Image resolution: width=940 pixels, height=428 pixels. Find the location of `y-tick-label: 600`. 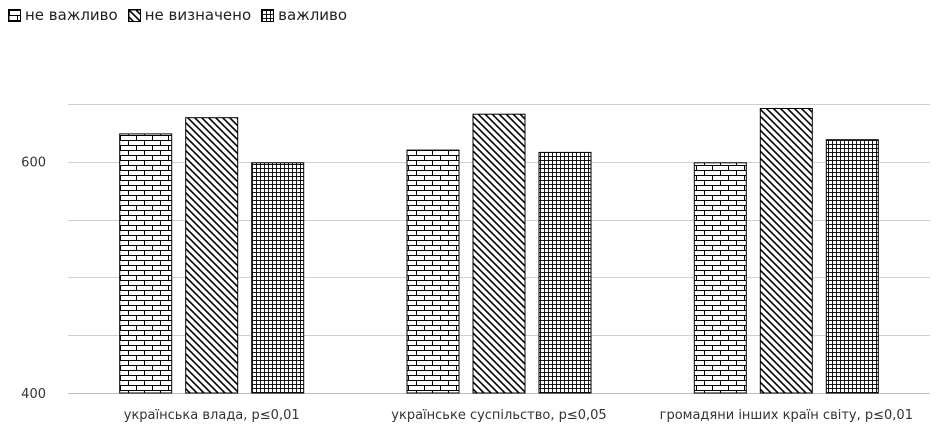

y-tick-label: 600 is located at coordinates (33, 163).